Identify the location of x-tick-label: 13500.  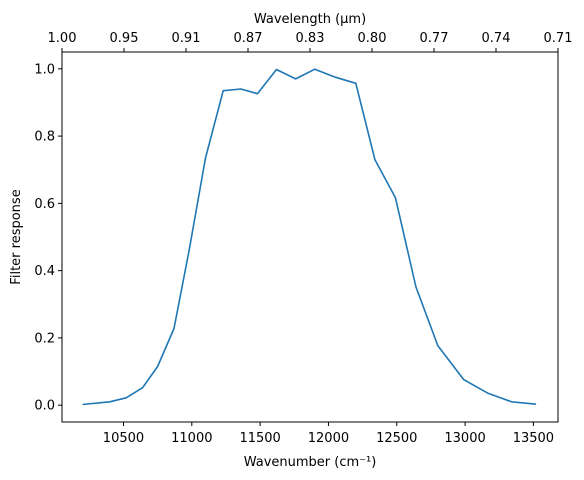
(533, 438).